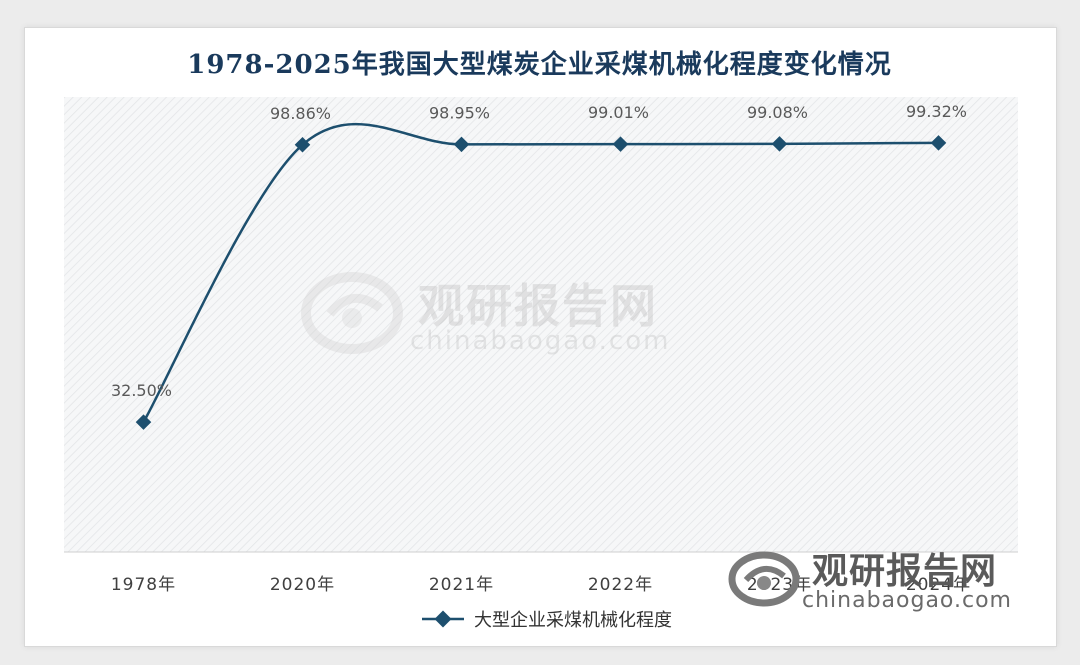 The width and height of the screenshot is (1080, 665). I want to click on data-label: 98.86%, so click(300, 113).